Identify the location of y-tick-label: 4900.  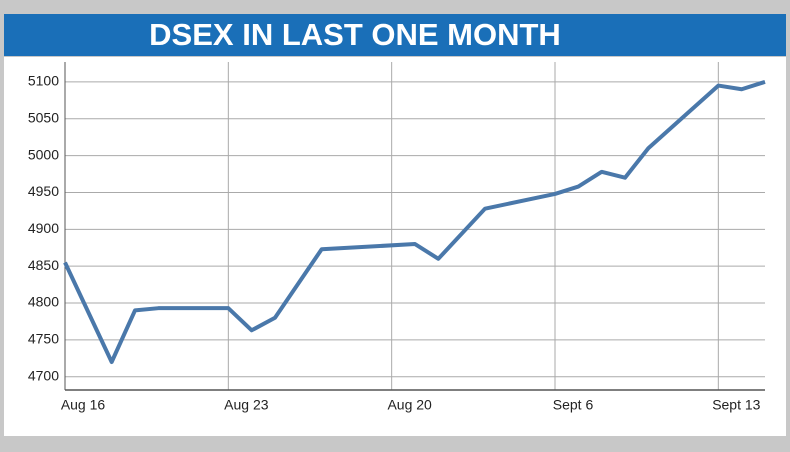
(43, 228).